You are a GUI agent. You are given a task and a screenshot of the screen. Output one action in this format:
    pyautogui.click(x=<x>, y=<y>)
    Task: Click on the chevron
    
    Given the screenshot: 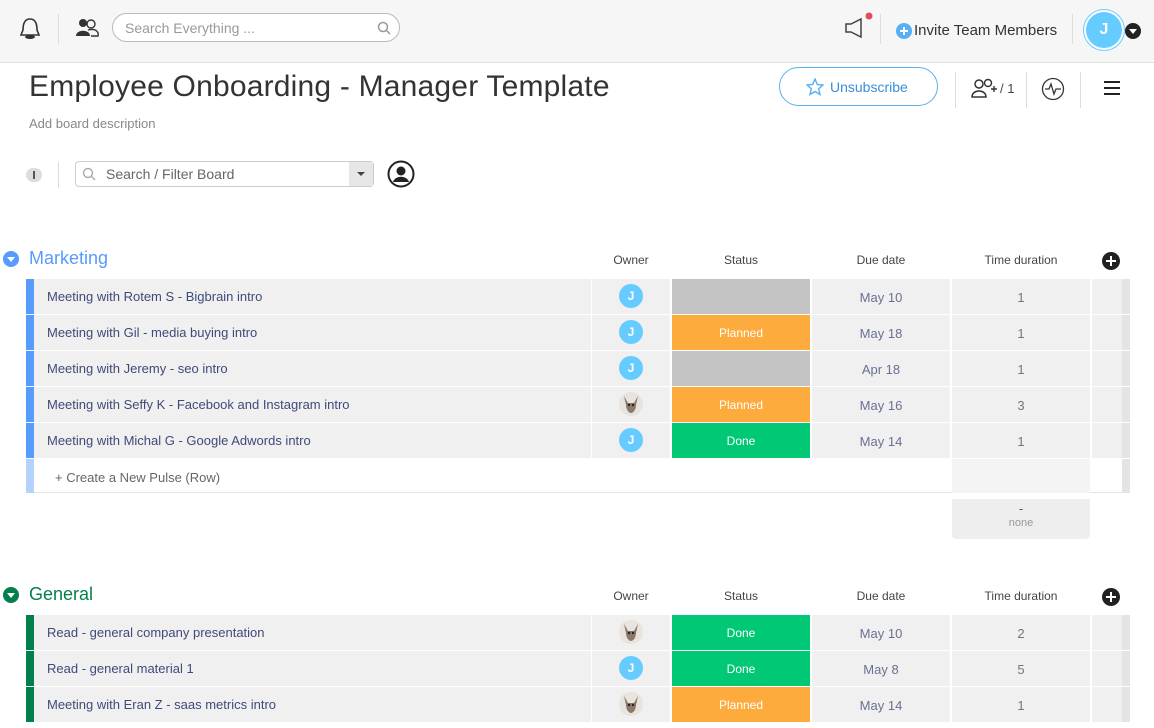 What is the action you would take?
    pyautogui.click(x=11, y=259)
    